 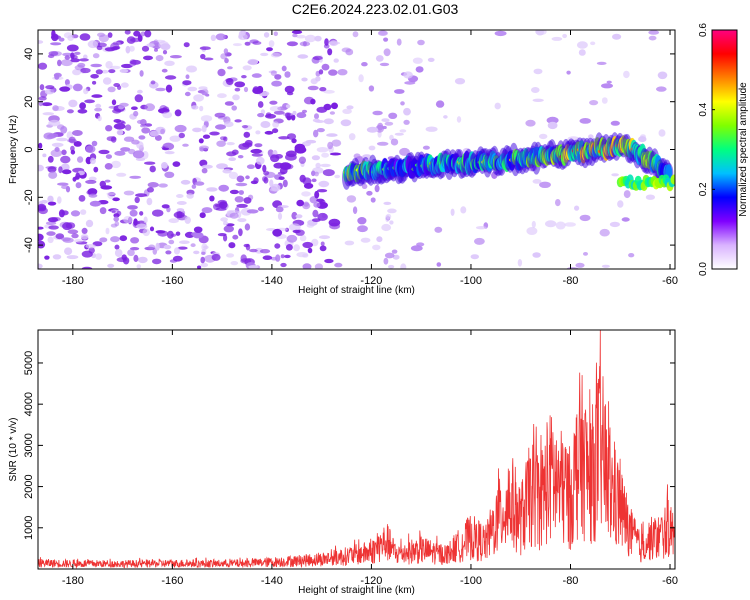 I want to click on spectrogram-xtick-label: -120, so click(x=371, y=281).